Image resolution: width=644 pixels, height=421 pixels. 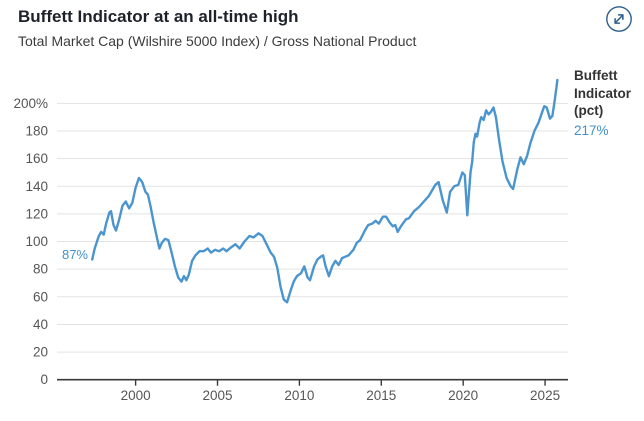 I want to click on expand-arrows-icon, so click(x=619, y=19).